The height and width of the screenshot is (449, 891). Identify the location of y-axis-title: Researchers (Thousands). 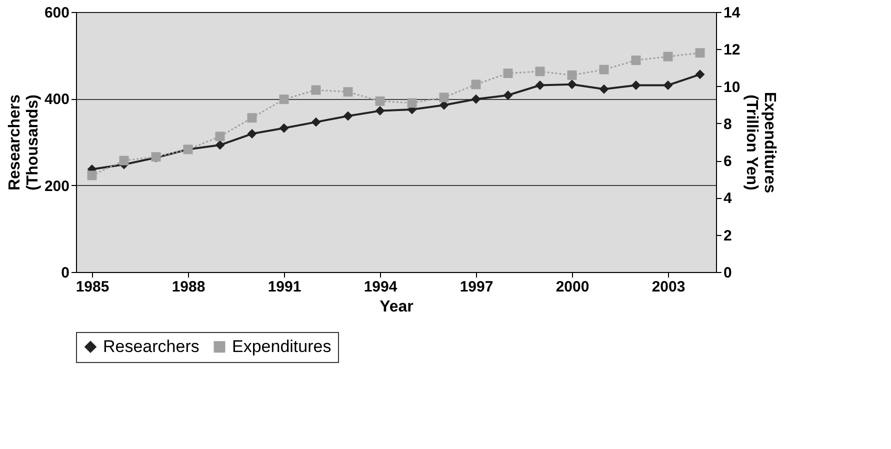
(24, 142).